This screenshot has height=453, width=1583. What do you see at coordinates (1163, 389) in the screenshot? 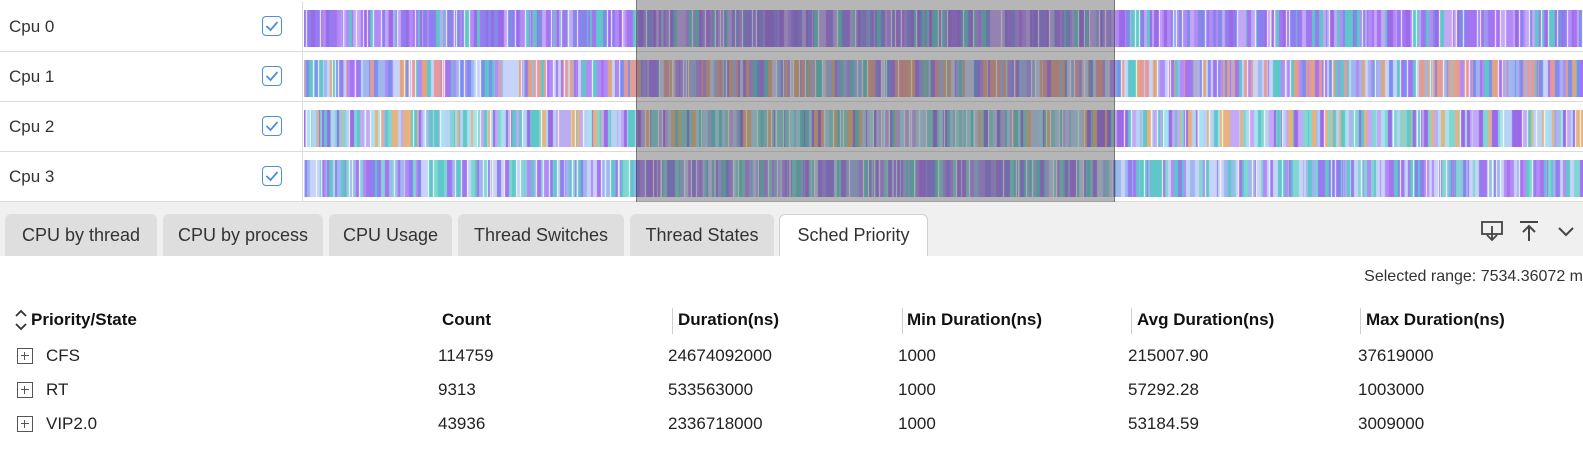
I see `cell-avg-duration: 57292.28` at bounding box center [1163, 389].